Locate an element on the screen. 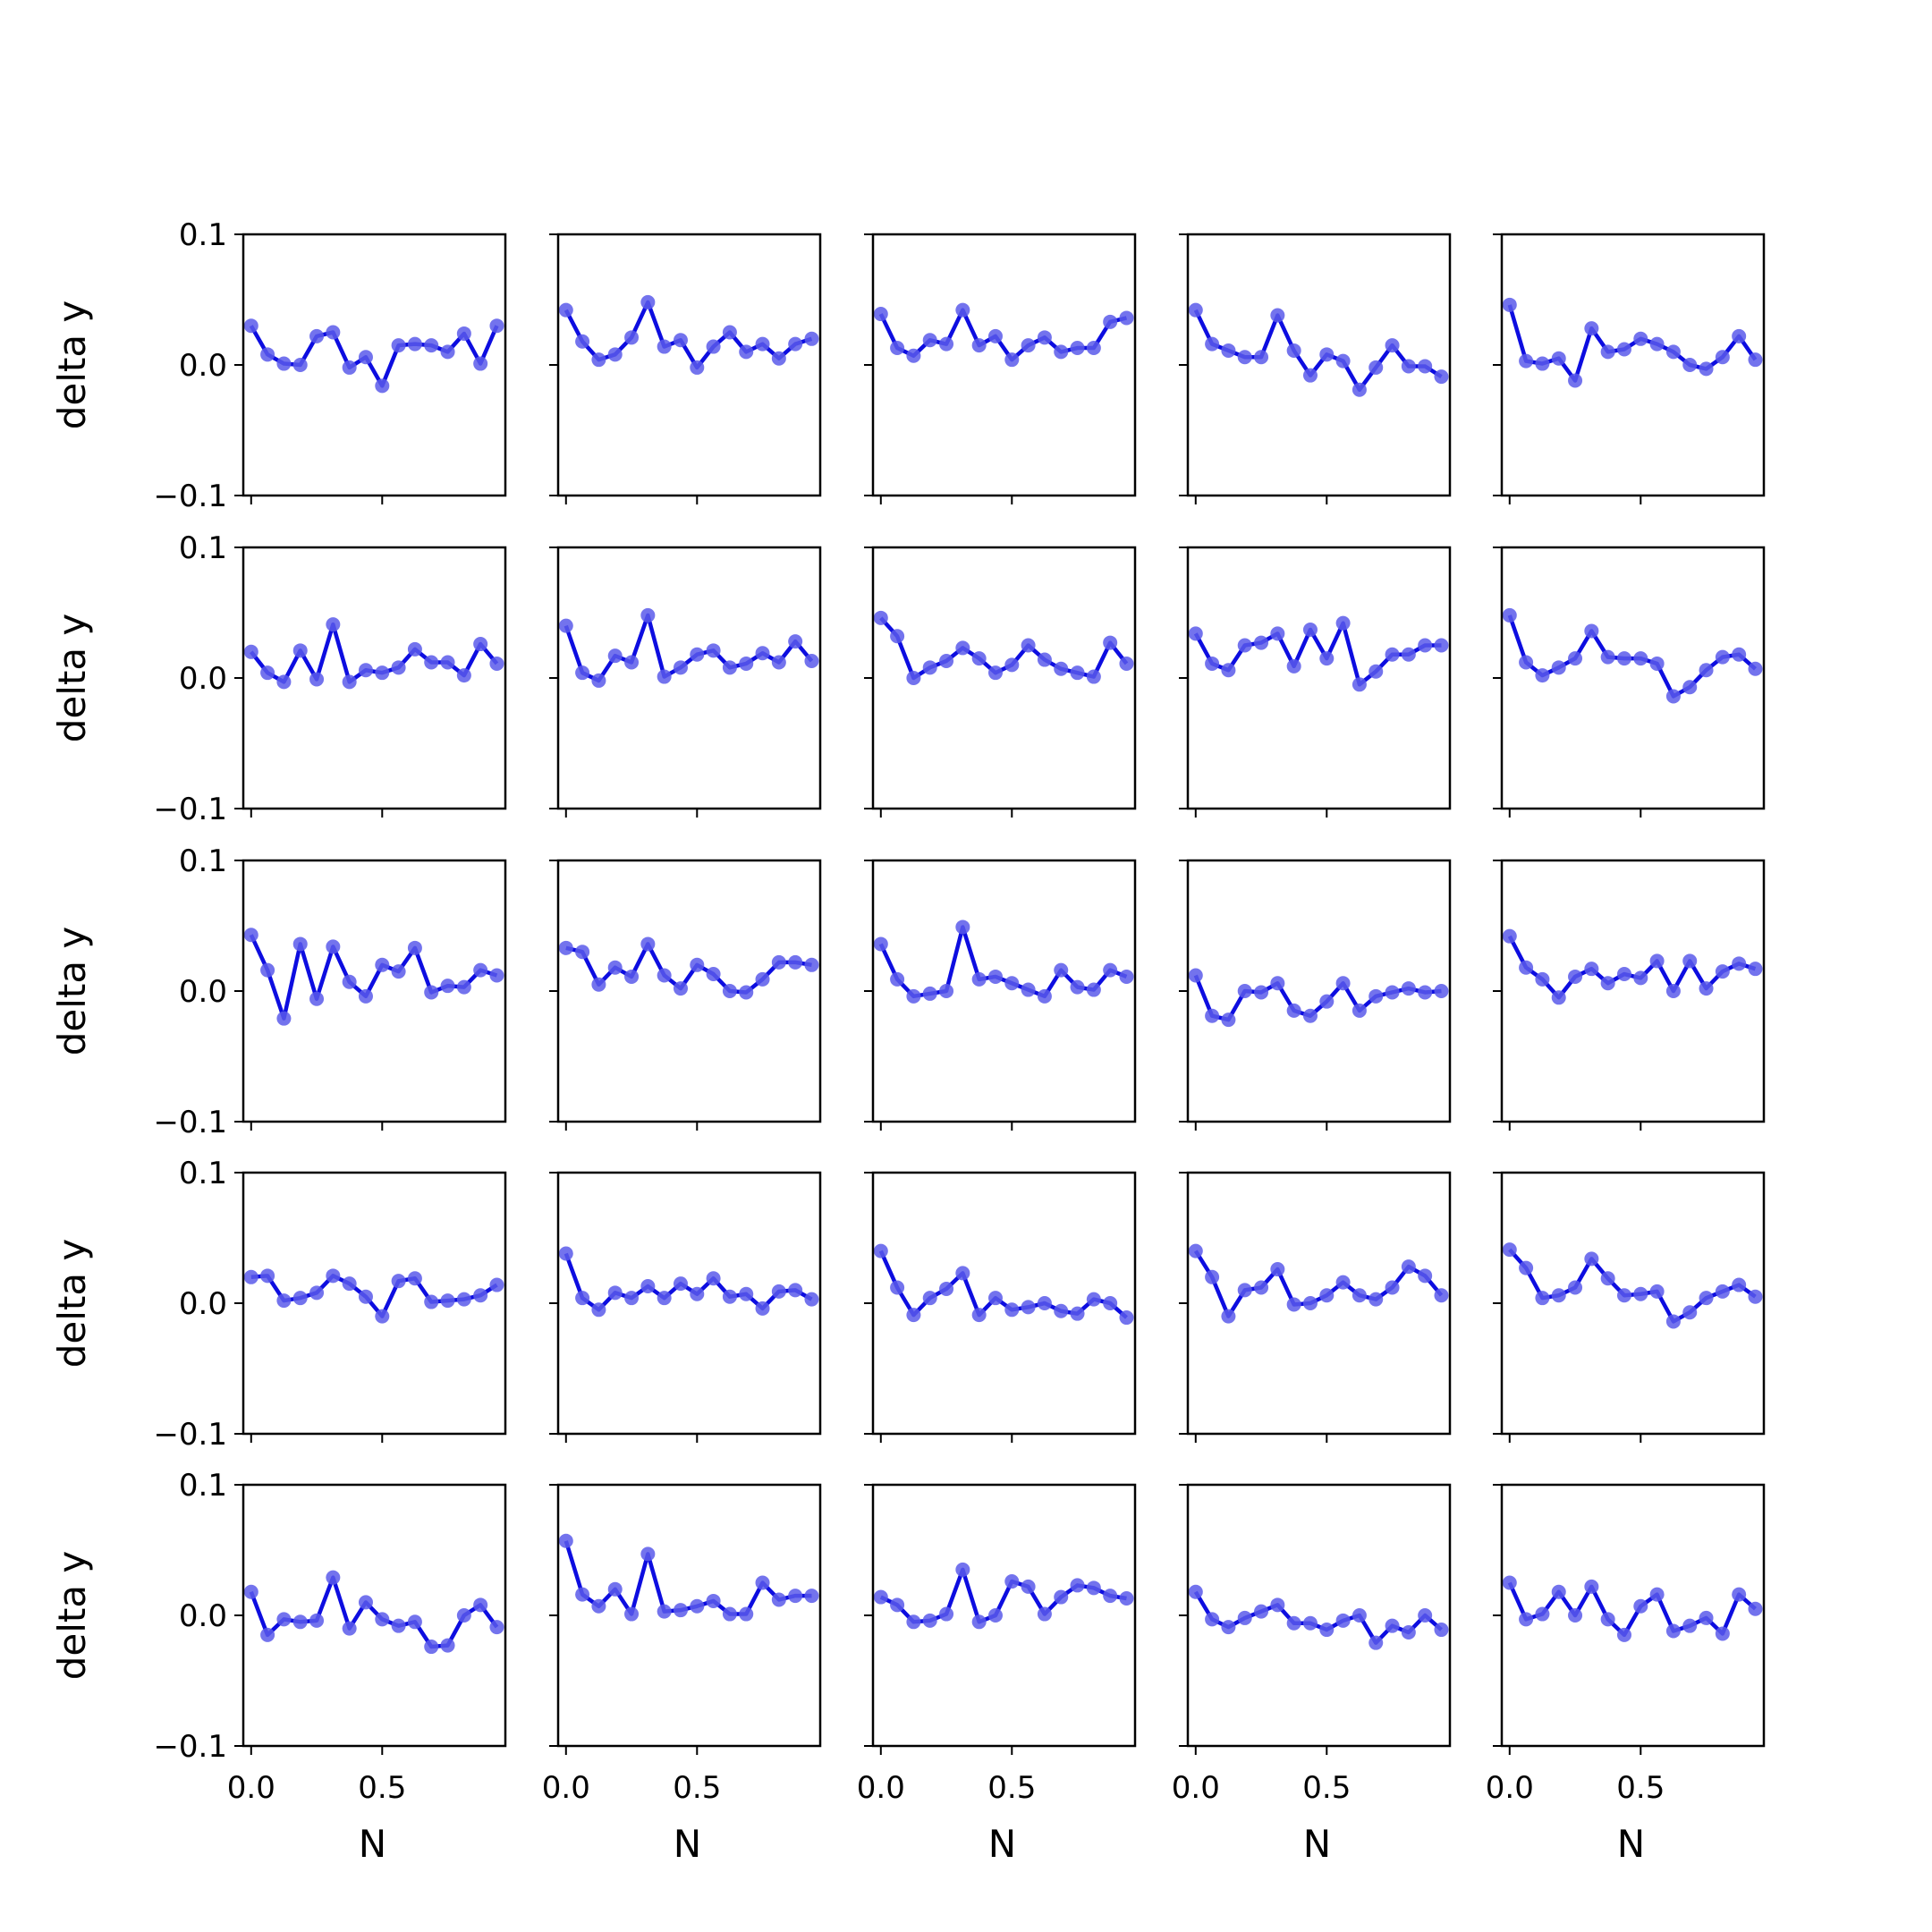  subplot: 0.0 0.5 N is located at coordinates (1312, 1674).